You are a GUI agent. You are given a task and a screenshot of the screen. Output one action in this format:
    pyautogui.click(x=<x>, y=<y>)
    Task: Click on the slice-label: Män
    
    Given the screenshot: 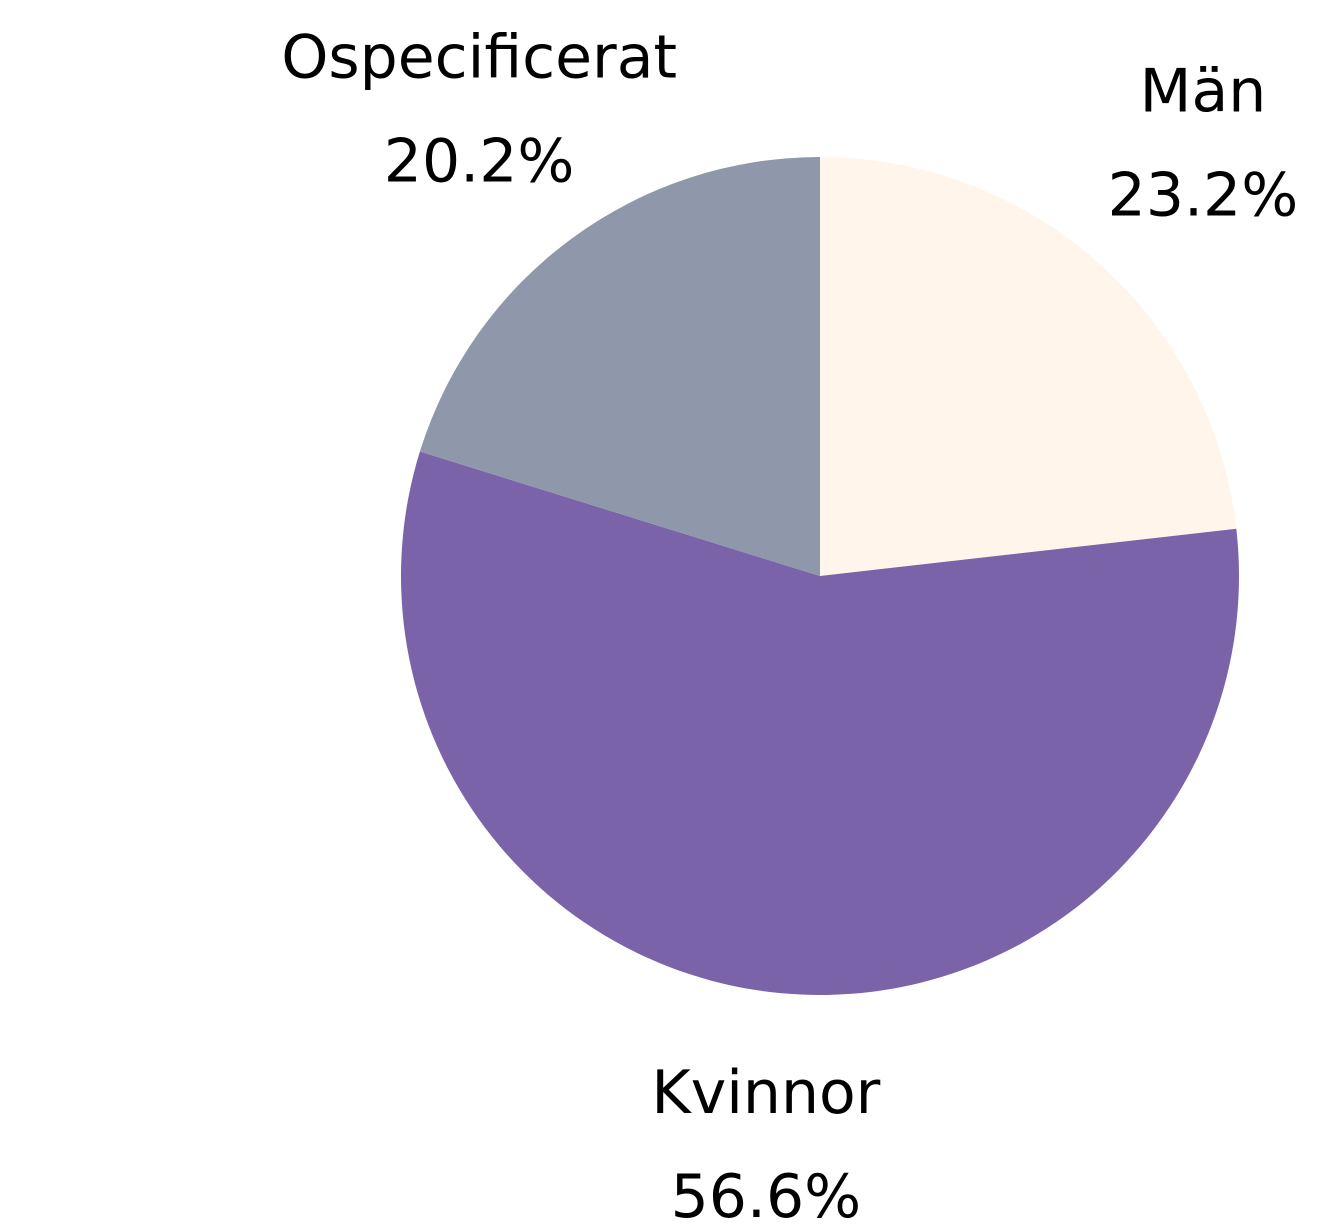 What is the action you would take?
    pyautogui.click(x=1203, y=92)
    